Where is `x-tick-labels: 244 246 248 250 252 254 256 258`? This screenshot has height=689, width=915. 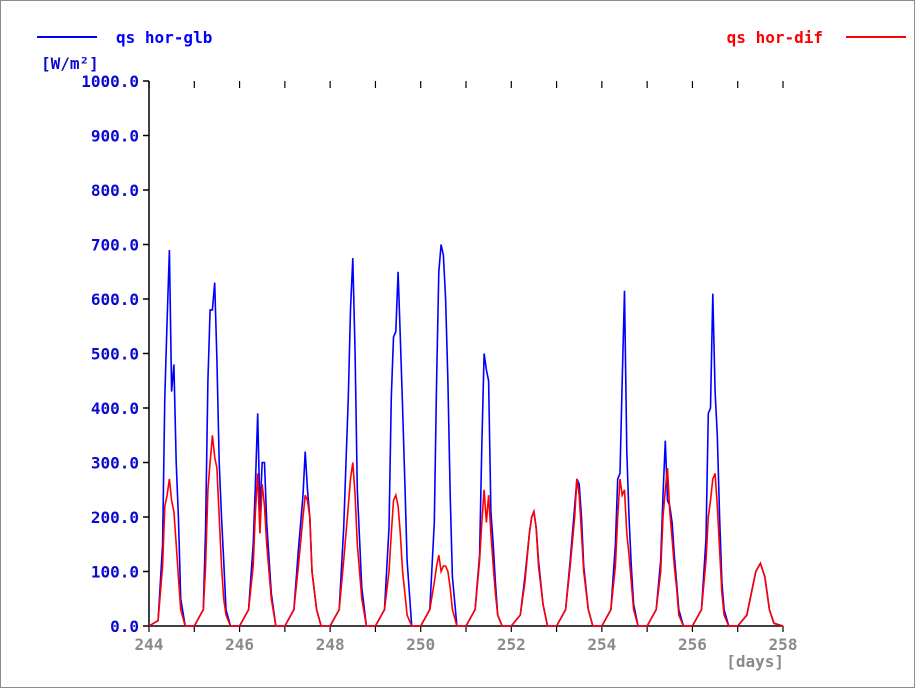 x-tick-labels: 244 246 248 250 252 254 256 258 is located at coordinates (466, 644).